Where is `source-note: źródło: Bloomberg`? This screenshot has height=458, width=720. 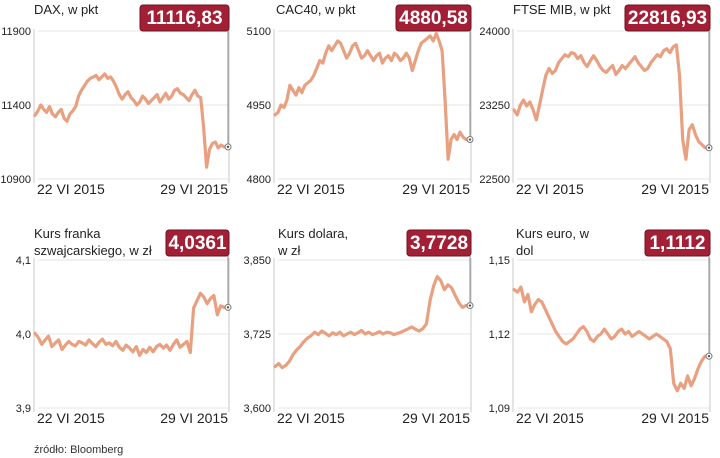
source-note: źródło: Bloomberg is located at coordinates (79, 450).